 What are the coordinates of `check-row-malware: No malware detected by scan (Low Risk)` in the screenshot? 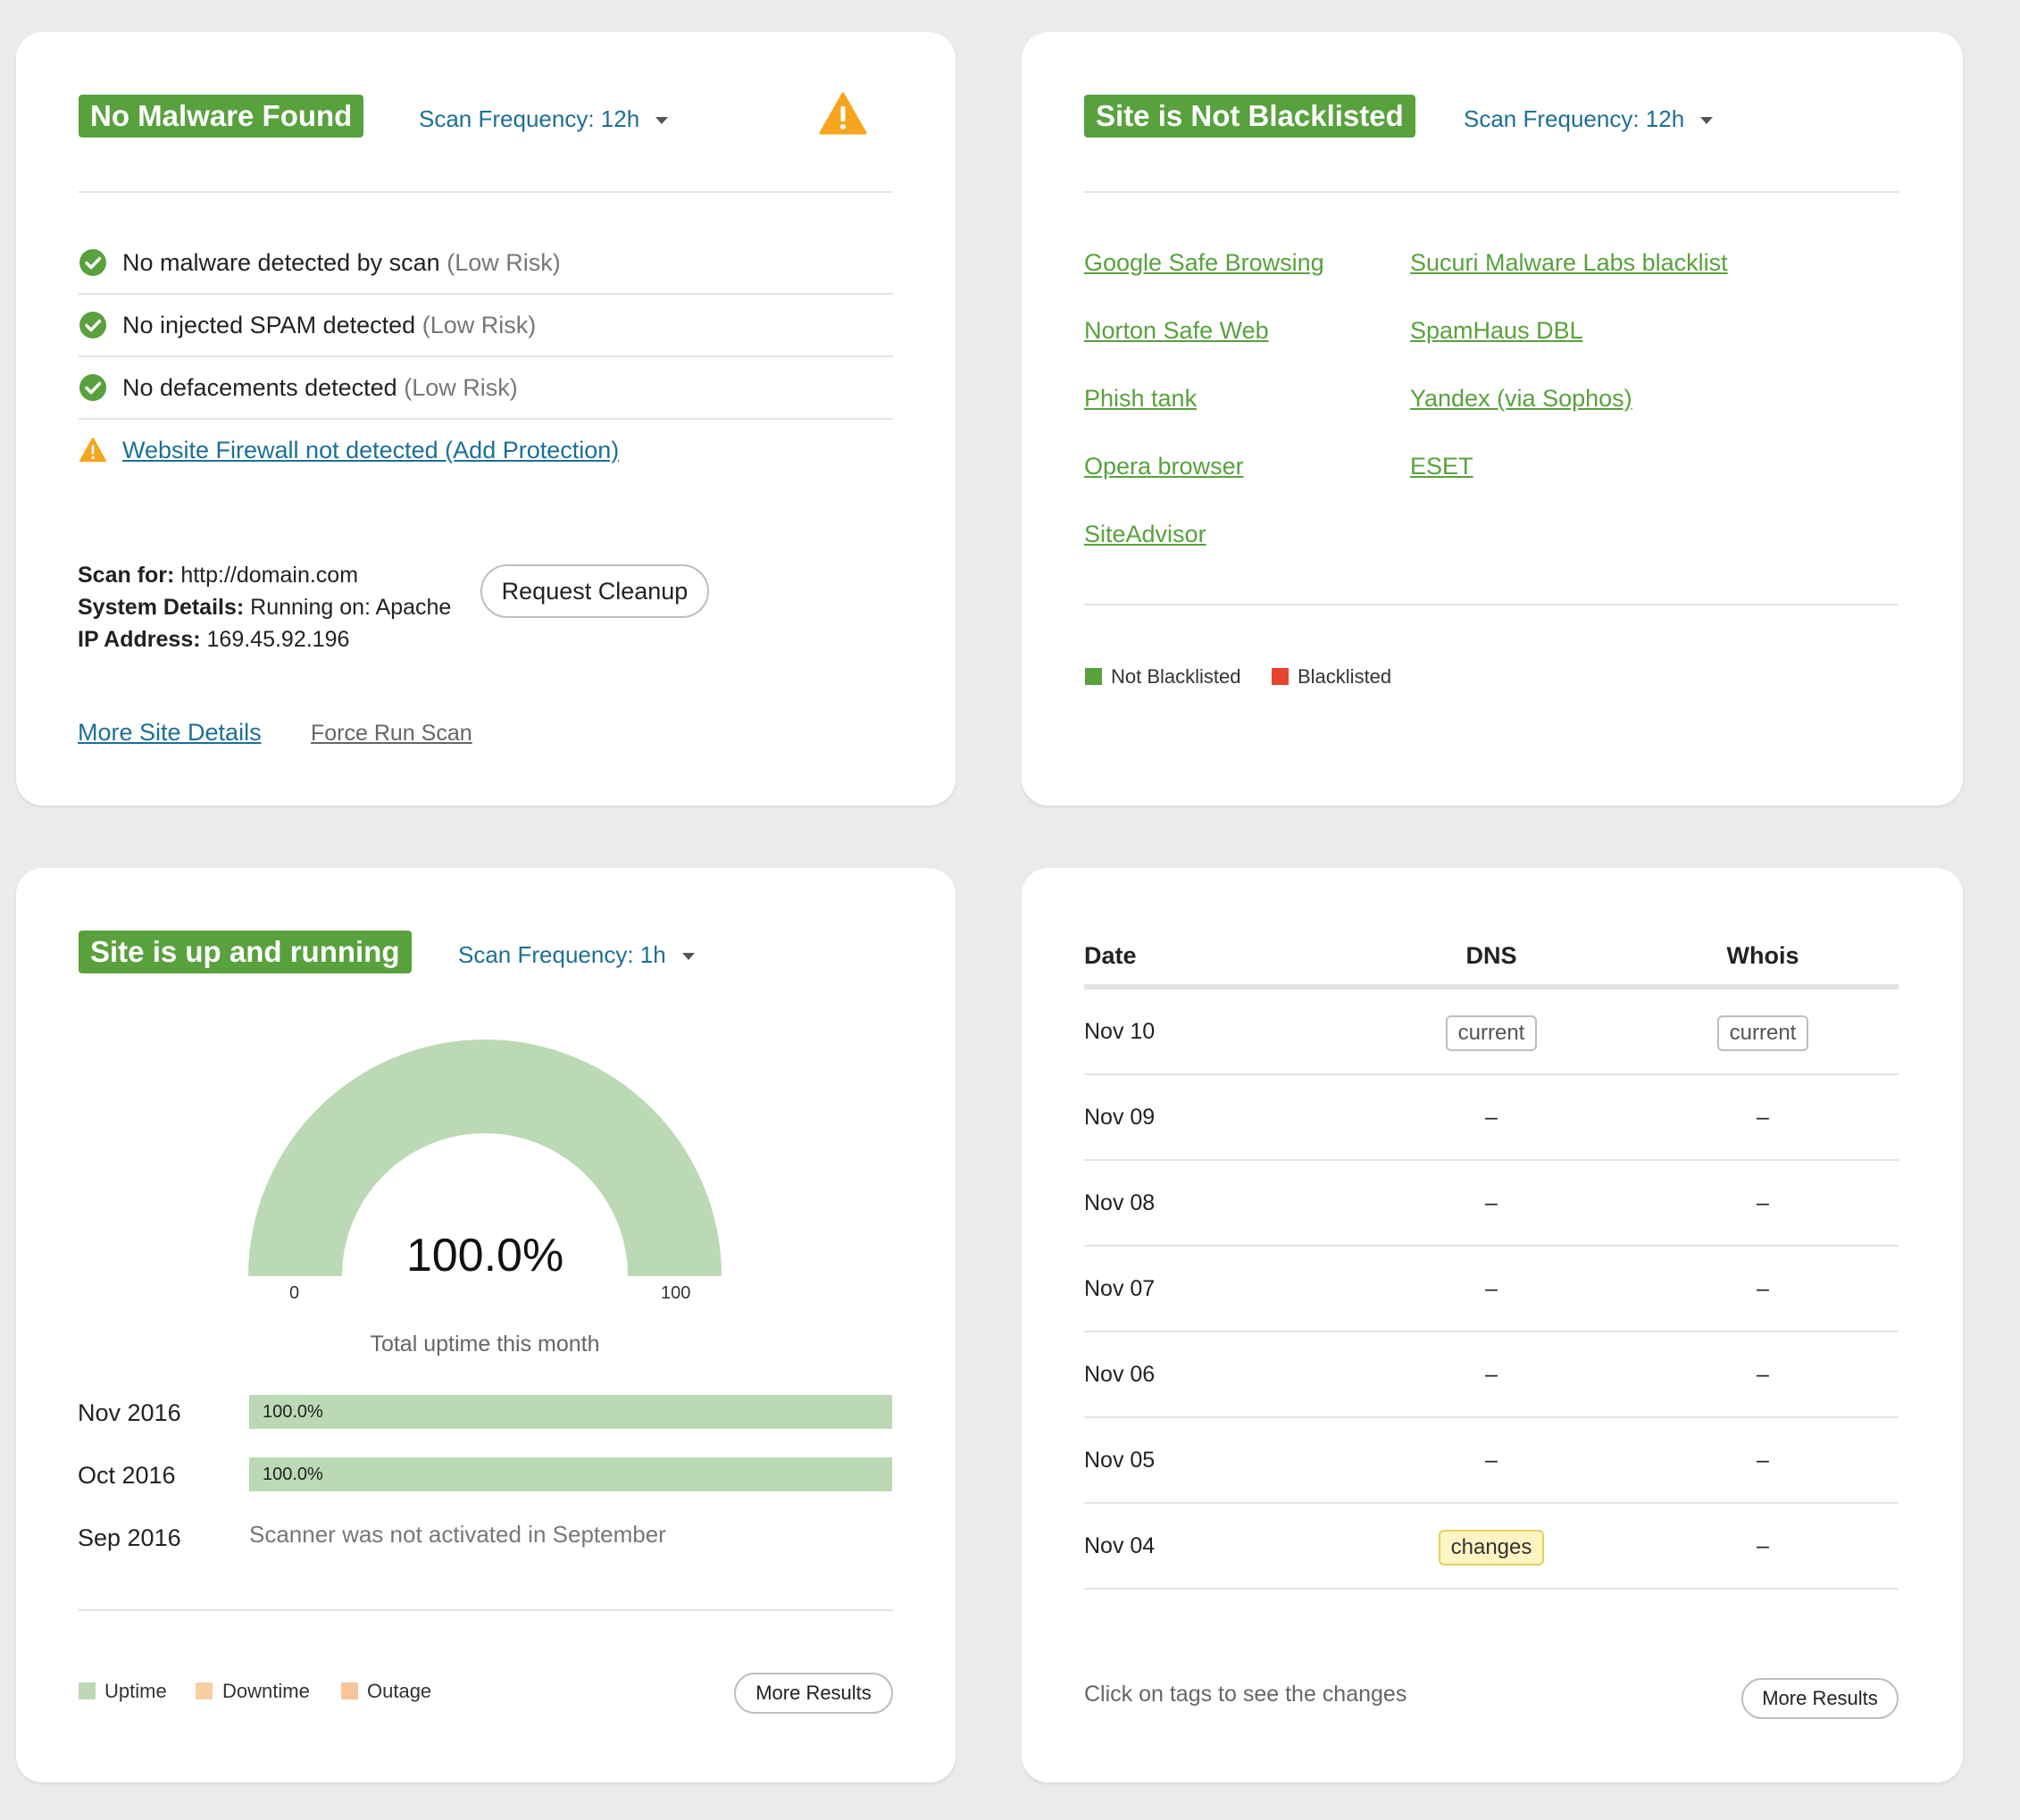 It's located at (486, 263).